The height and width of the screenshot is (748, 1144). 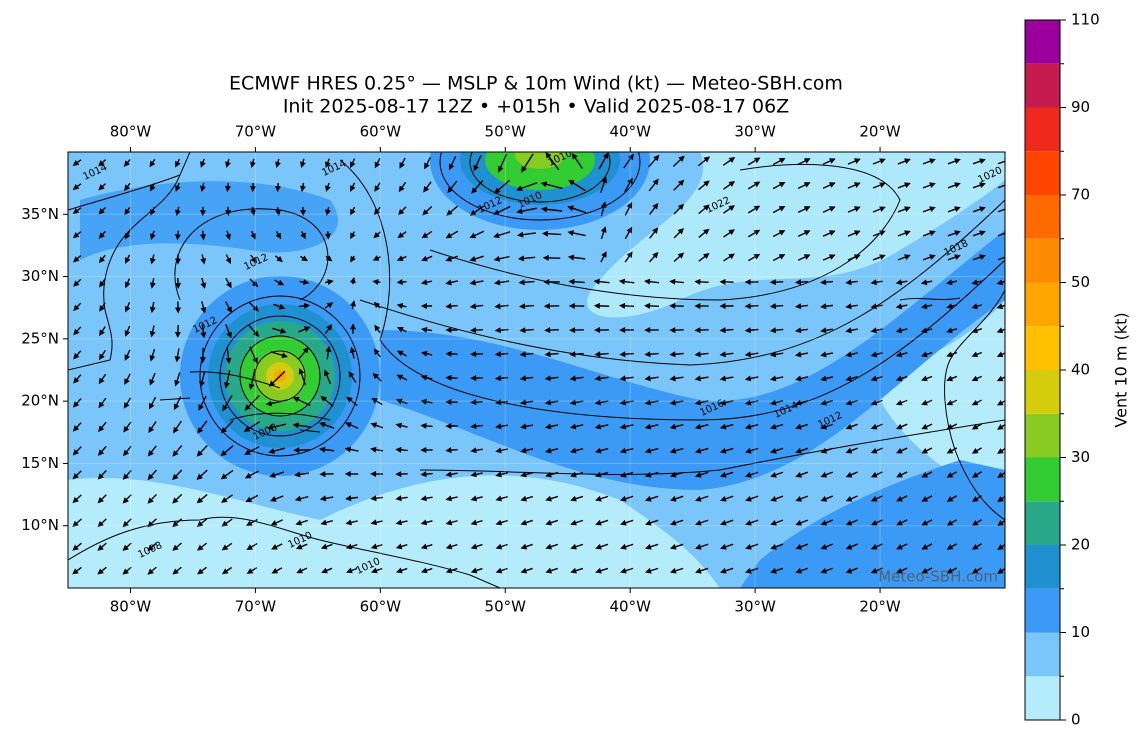 I want to click on colorbar-tick-label: 70, so click(x=1080, y=195).